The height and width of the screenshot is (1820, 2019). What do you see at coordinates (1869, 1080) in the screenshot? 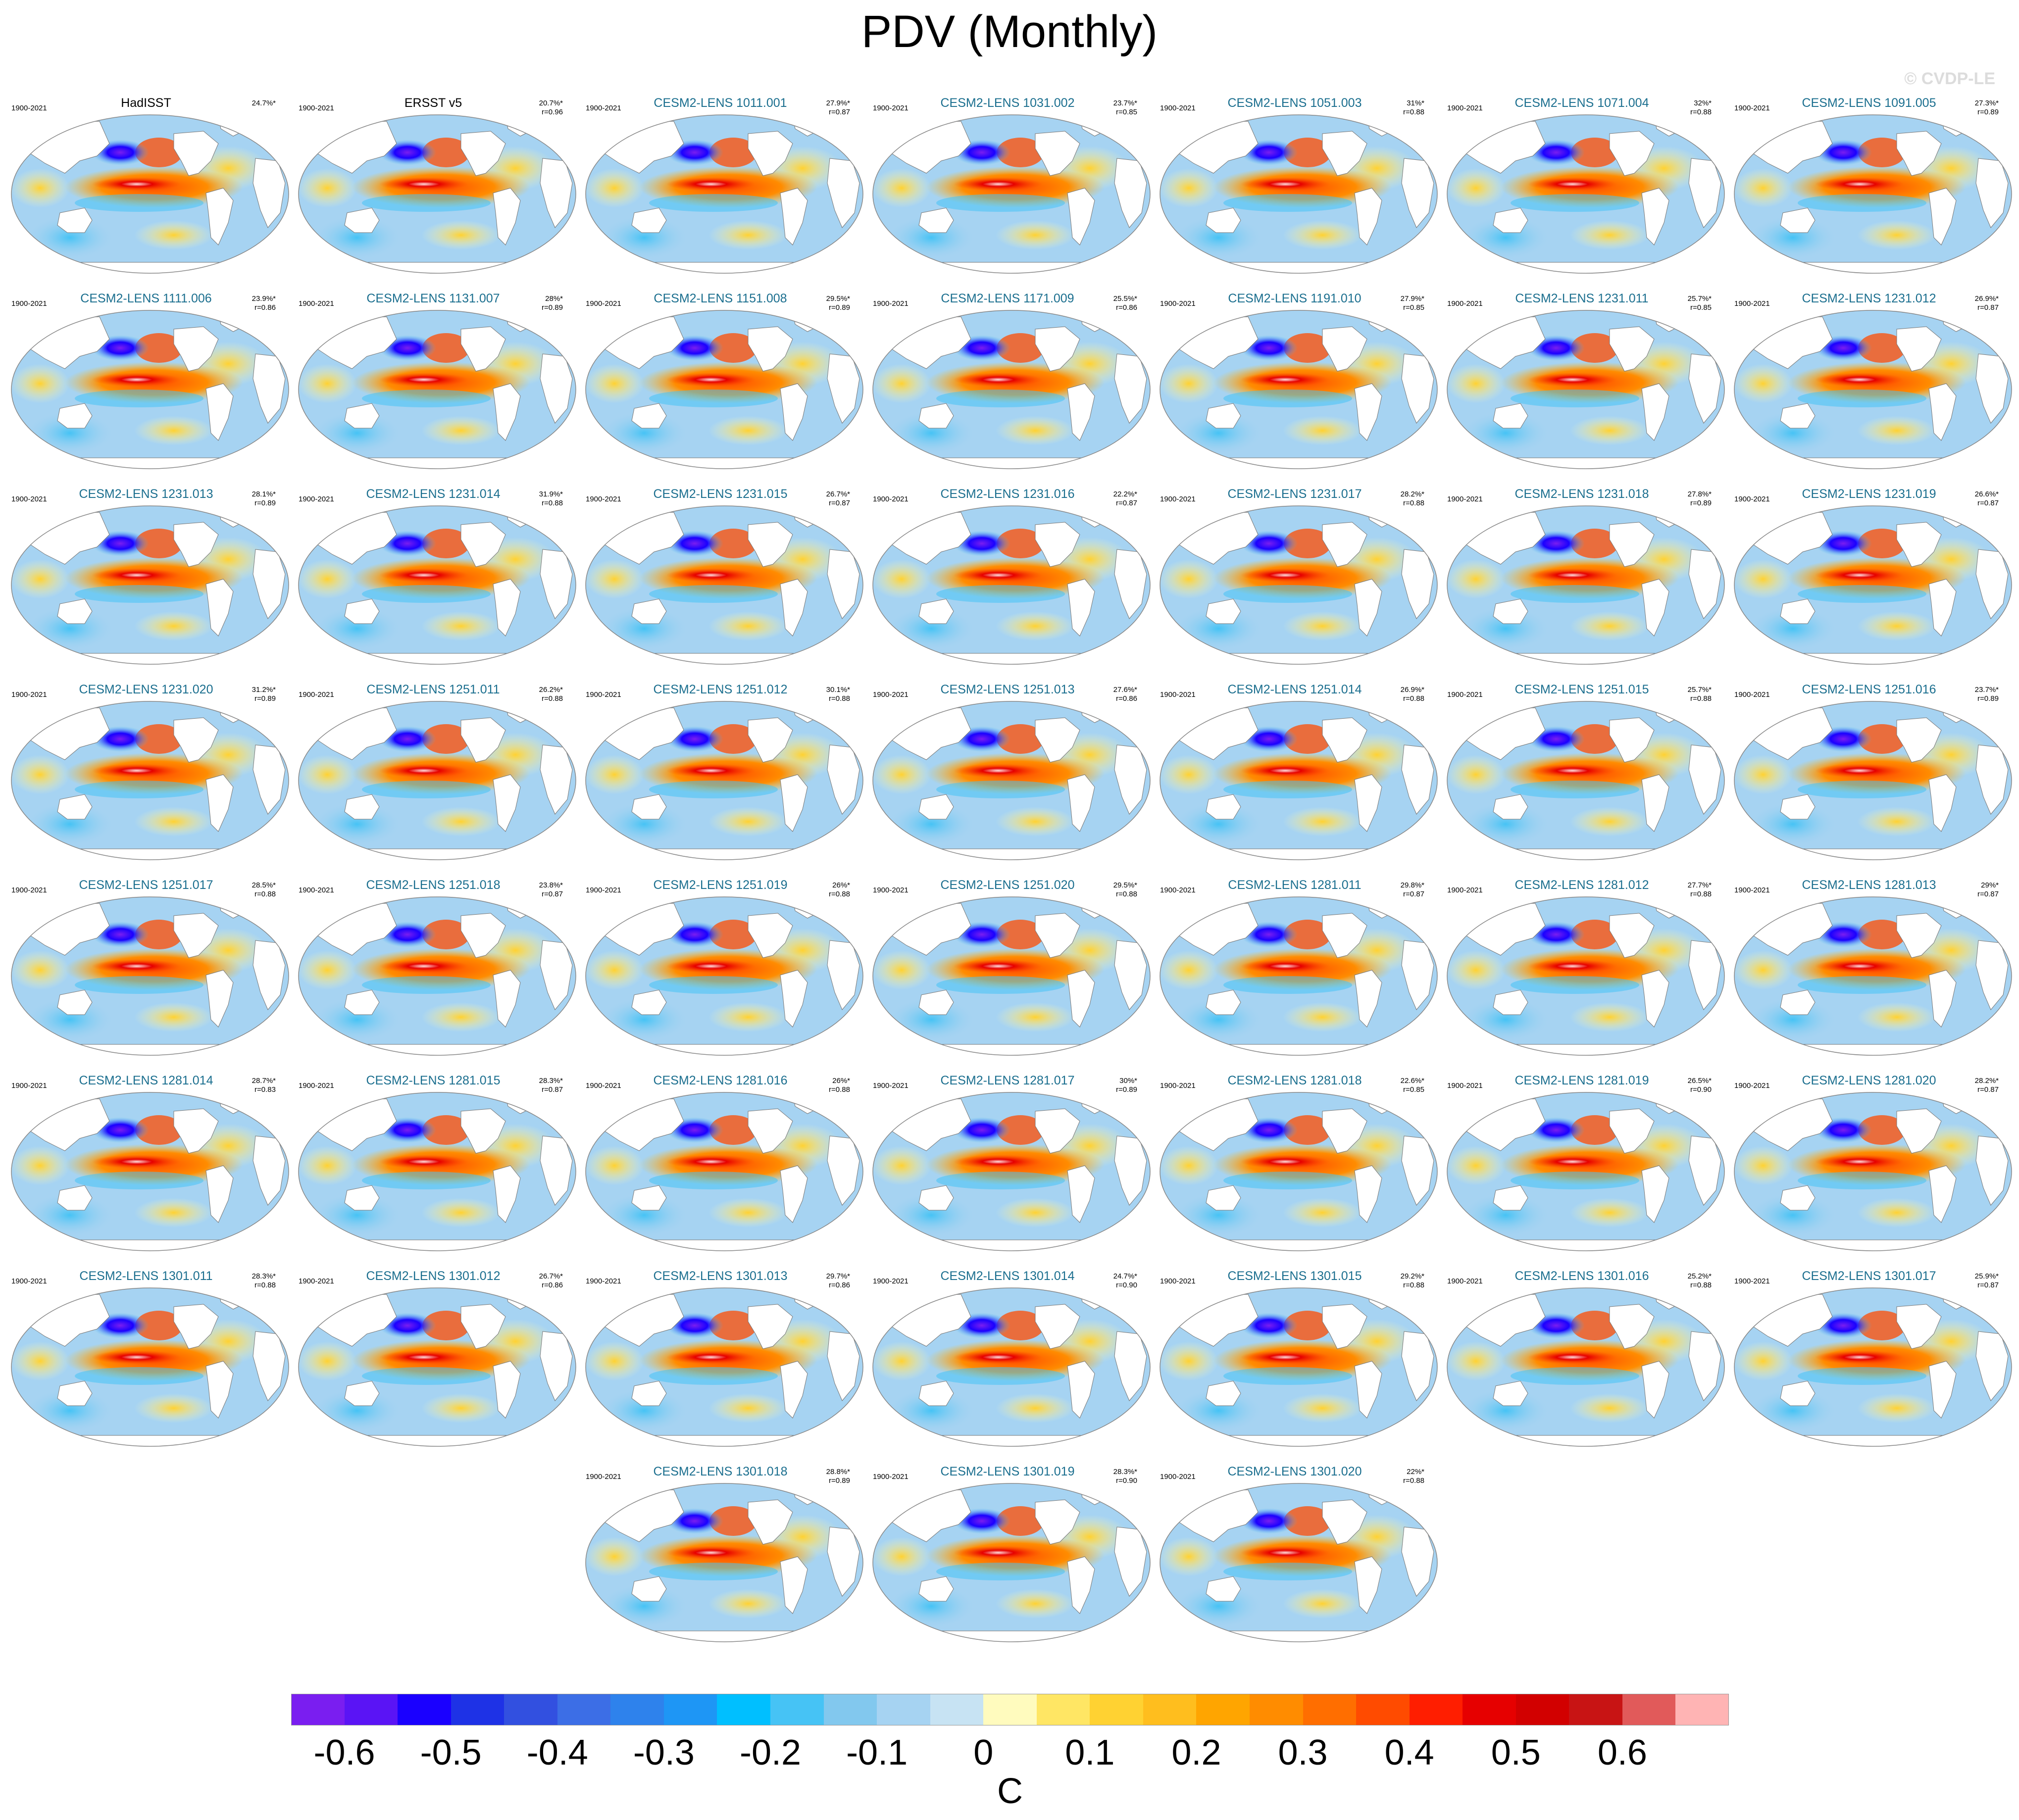
I see `panel-dataset-name: CESM2-LENS 1281.020` at bounding box center [1869, 1080].